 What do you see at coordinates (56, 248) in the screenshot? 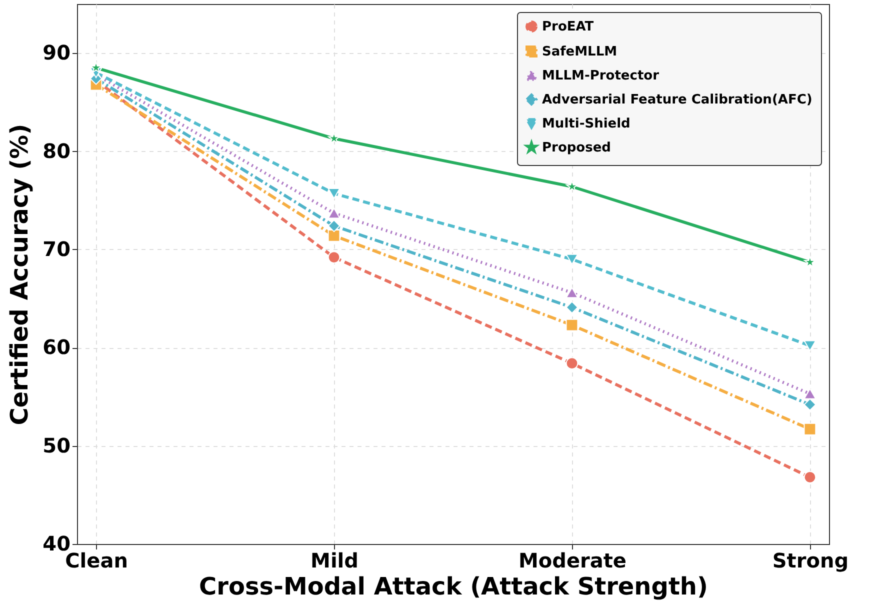
I see `y-tick-label: 70` at bounding box center [56, 248].